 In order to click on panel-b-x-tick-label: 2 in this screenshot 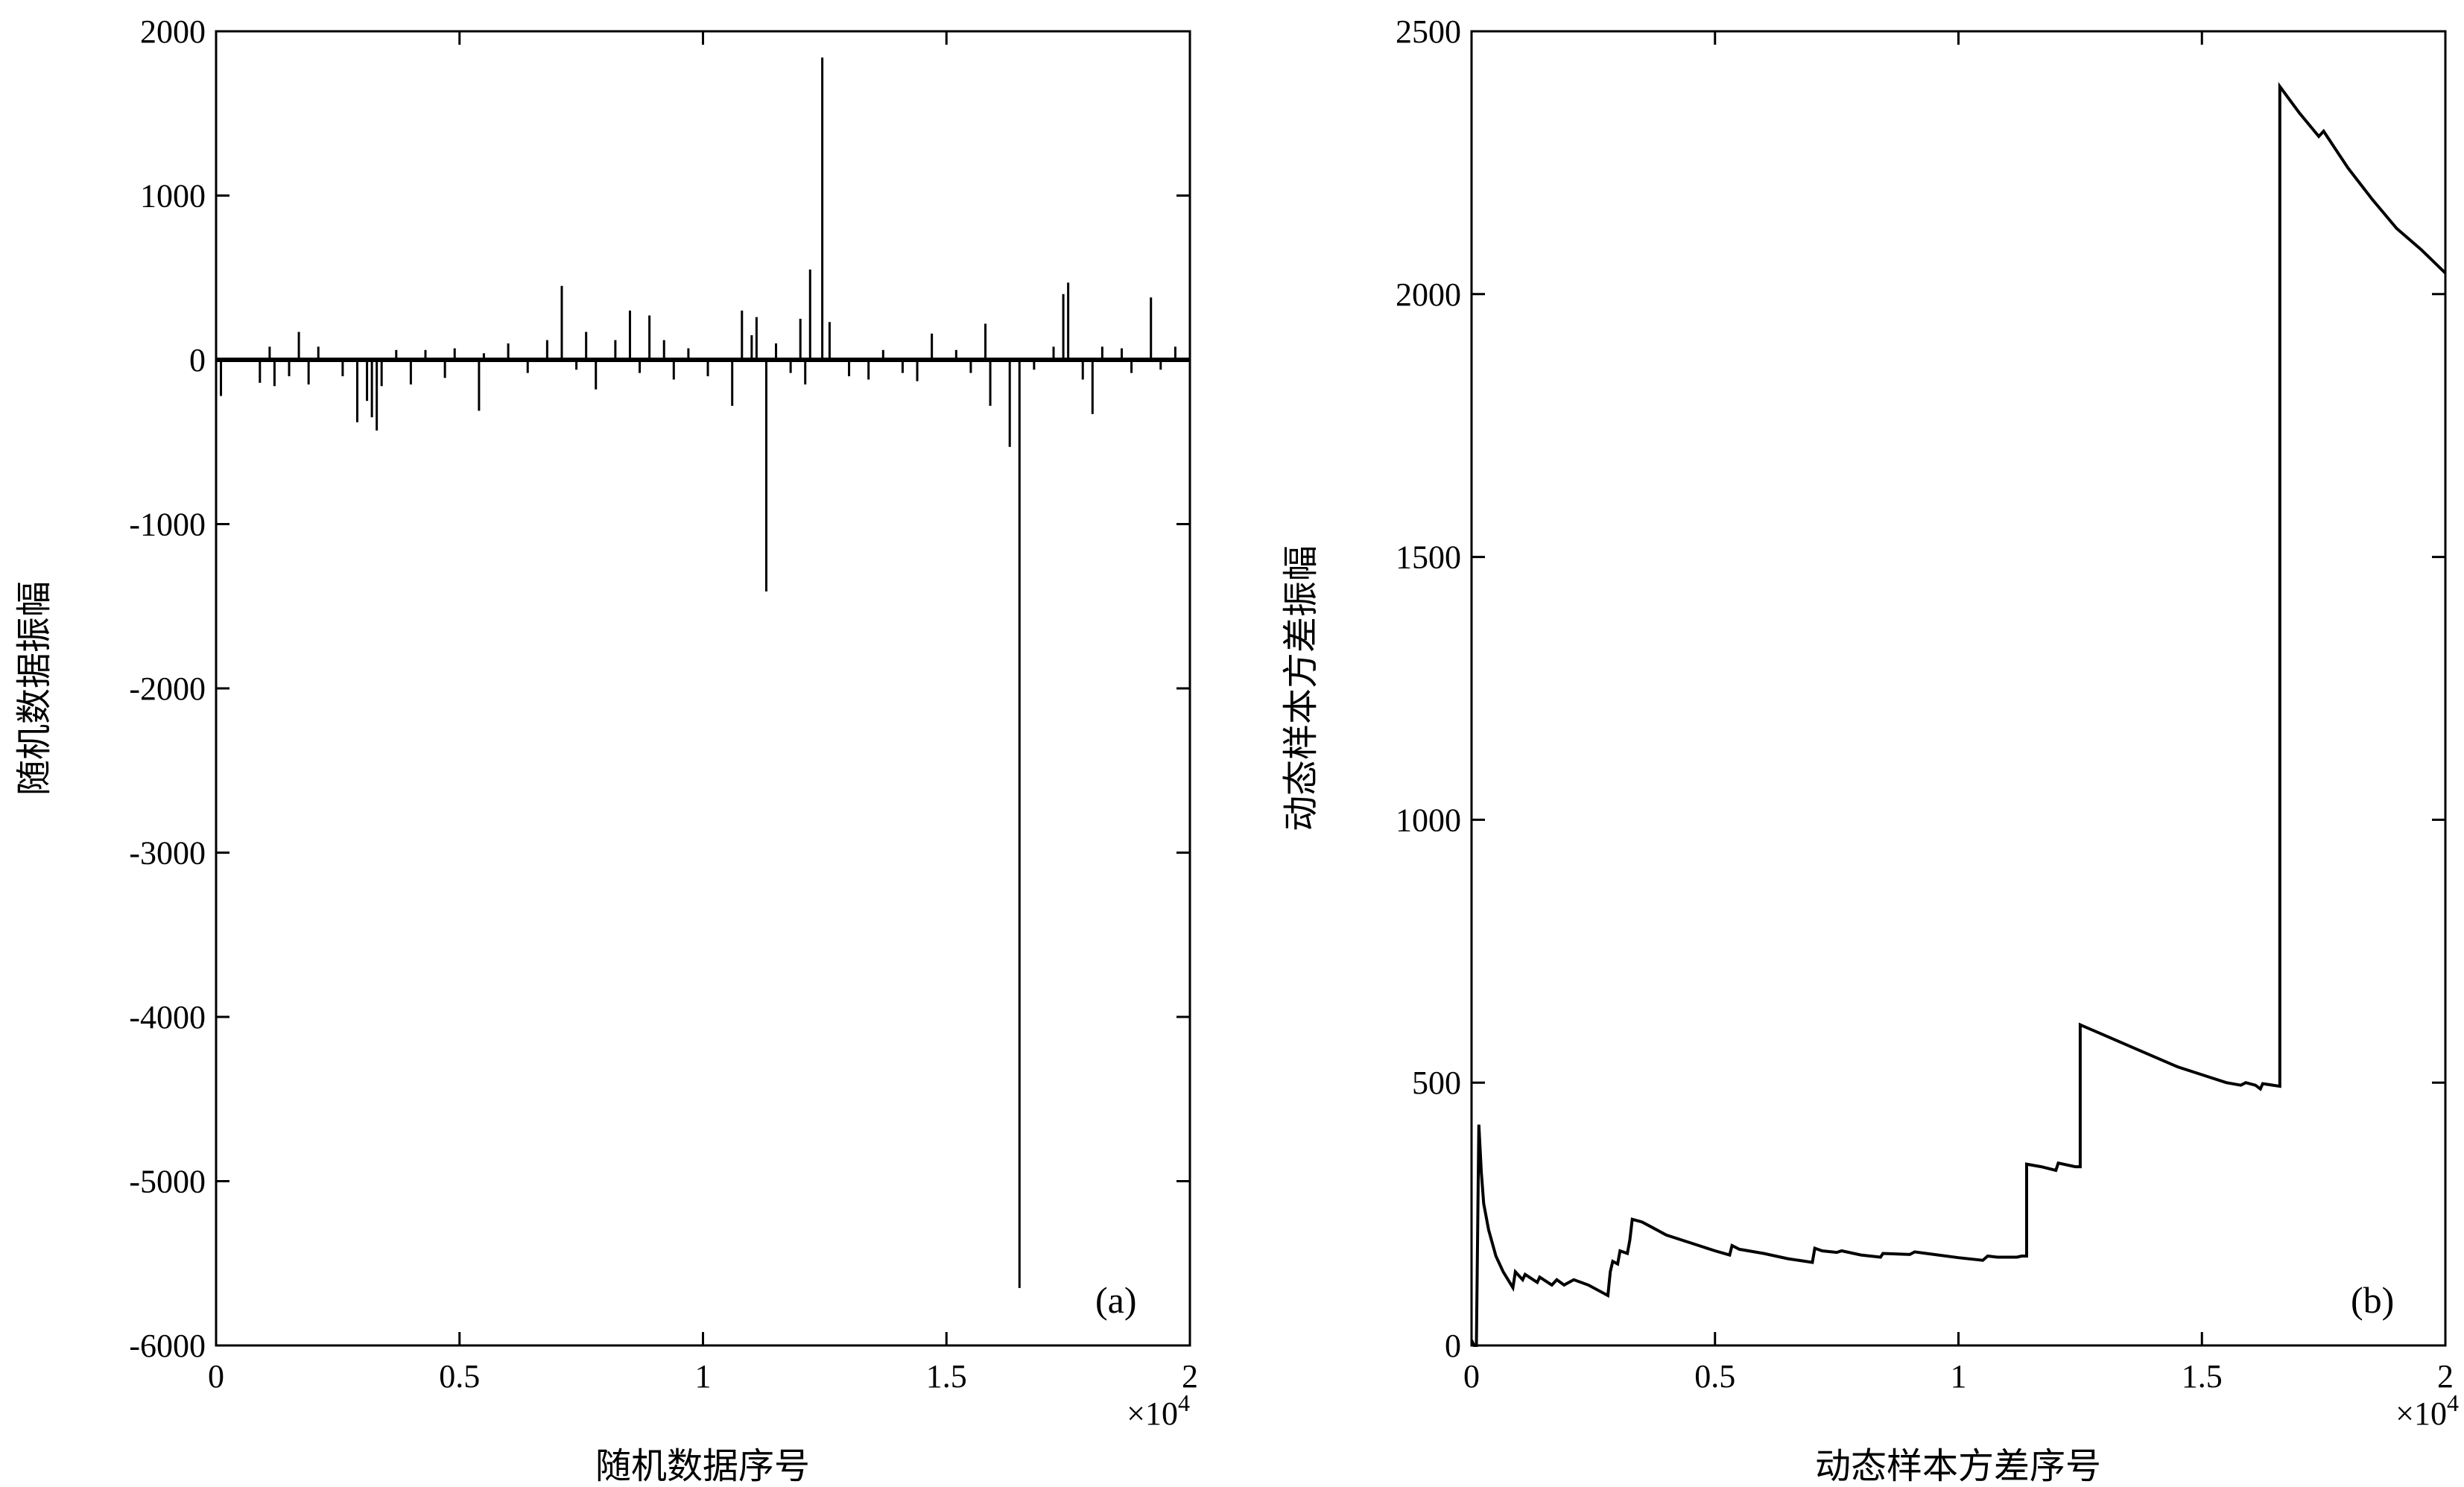, I will do `click(2445, 1376)`.